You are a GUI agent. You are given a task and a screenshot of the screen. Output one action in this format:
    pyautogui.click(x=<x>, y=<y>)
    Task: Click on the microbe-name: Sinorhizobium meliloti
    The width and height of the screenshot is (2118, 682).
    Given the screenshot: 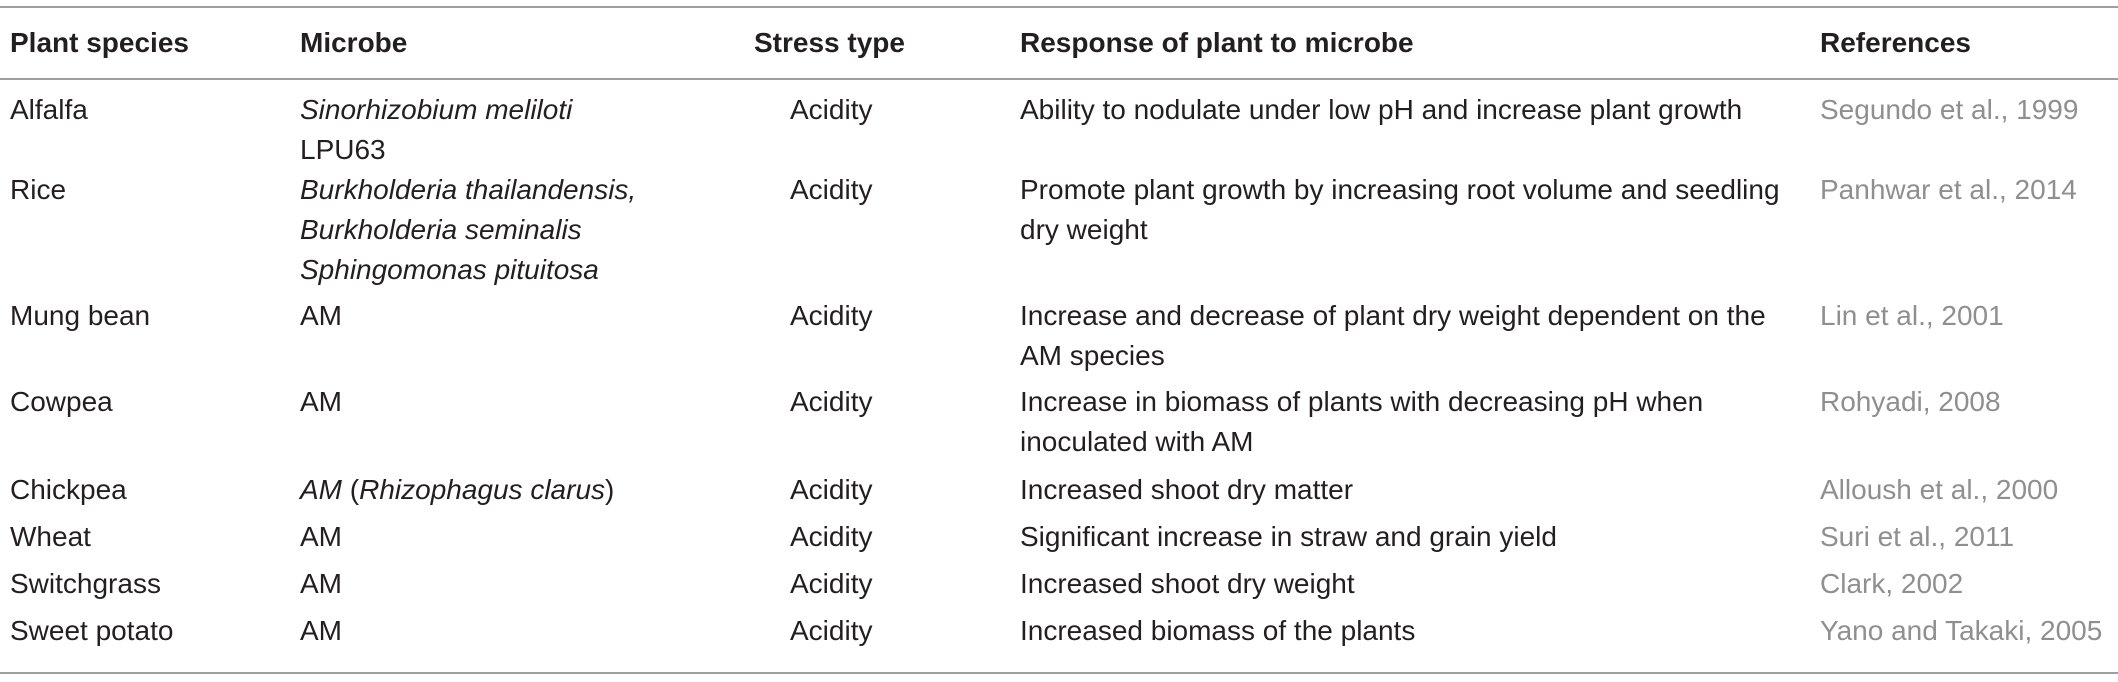 What is the action you would take?
    pyautogui.click(x=436, y=109)
    